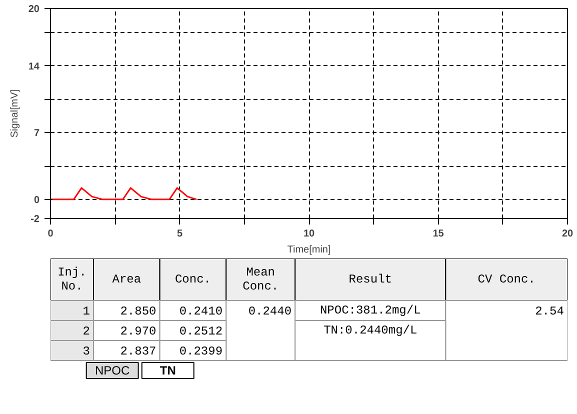 The height and width of the screenshot is (414, 577). I want to click on text: 2.837, so click(138, 351).